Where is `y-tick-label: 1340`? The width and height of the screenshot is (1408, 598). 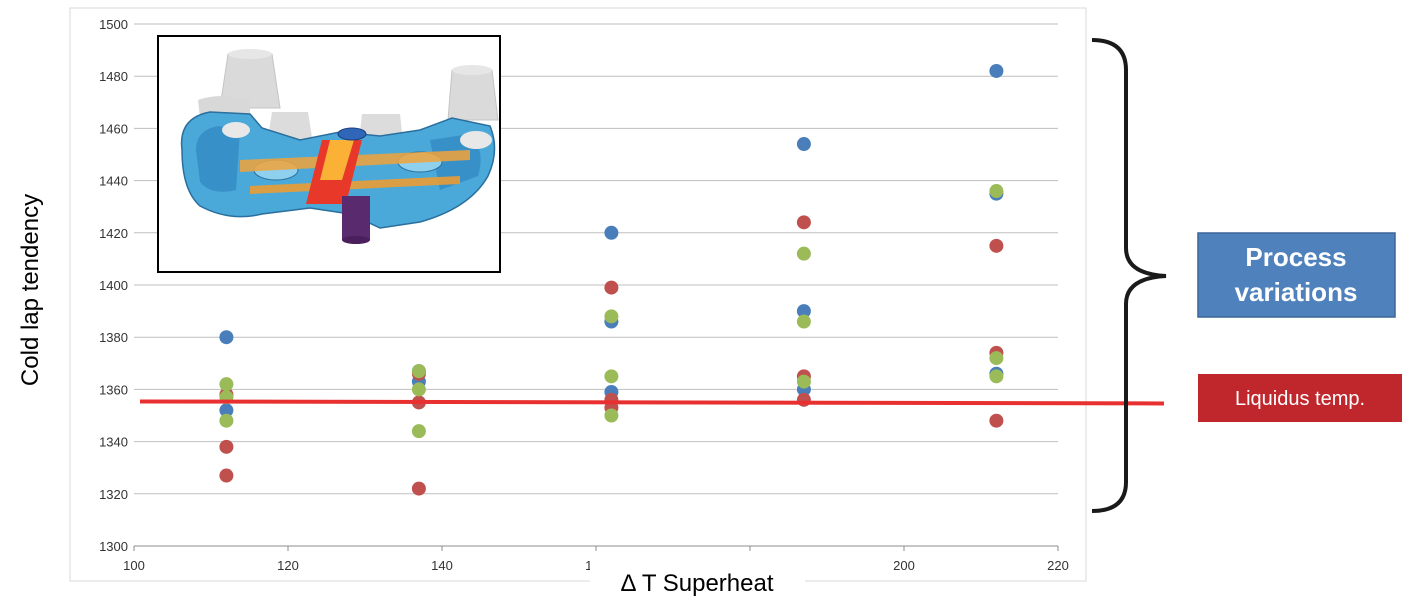 y-tick-label: 1340 is located at coordinates (113, 442).